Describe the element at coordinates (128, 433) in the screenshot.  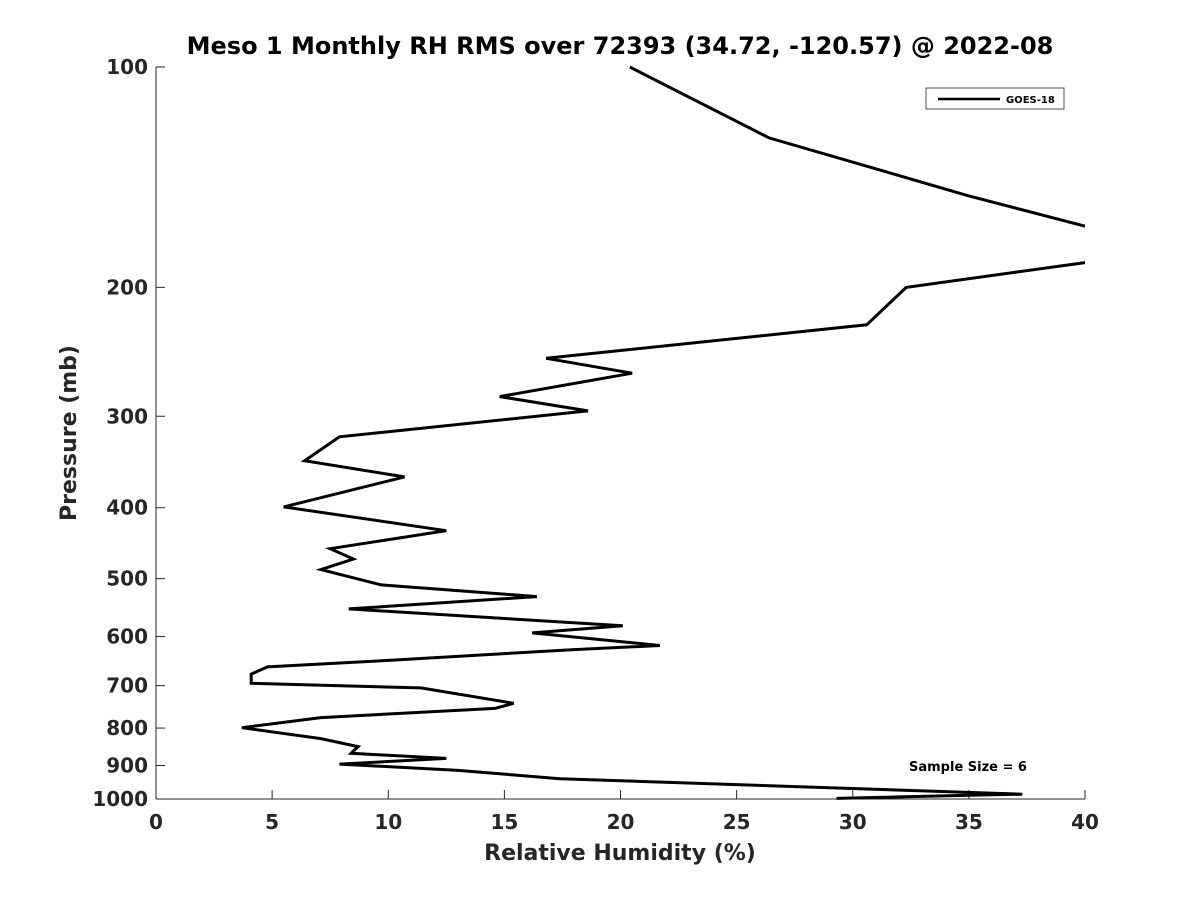
I see `y-axis-ticks: 100 200 300 400 500 600 700 800 900 1000` at that location.